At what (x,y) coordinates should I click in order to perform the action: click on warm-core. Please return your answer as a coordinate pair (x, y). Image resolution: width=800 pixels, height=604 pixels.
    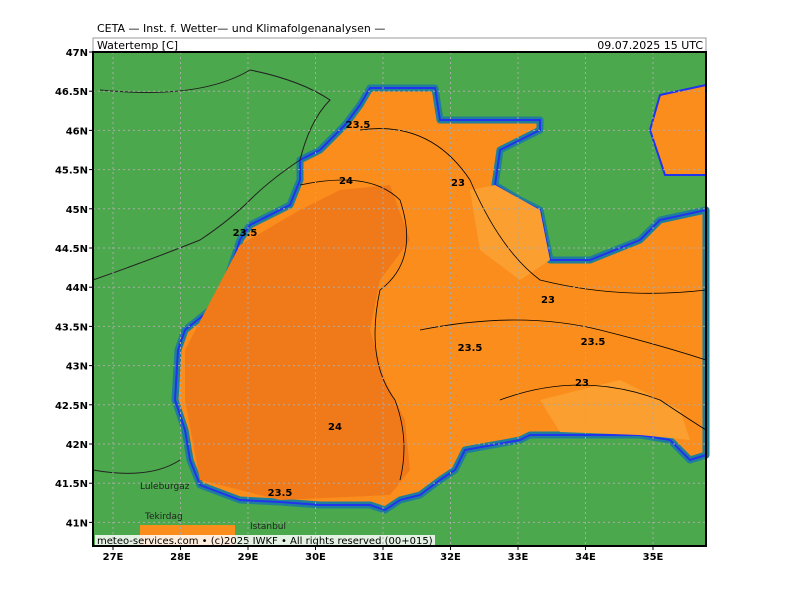
    Looking at the image, I should click on (297, 342).